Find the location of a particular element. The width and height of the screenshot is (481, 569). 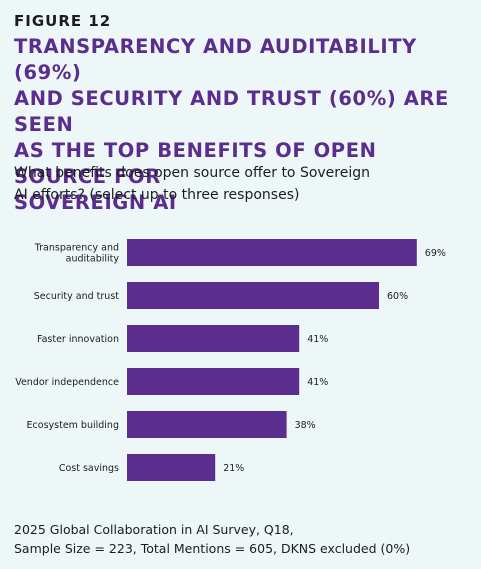

category-label-0: Transparency and auditability is located at coordinates (77, 254).